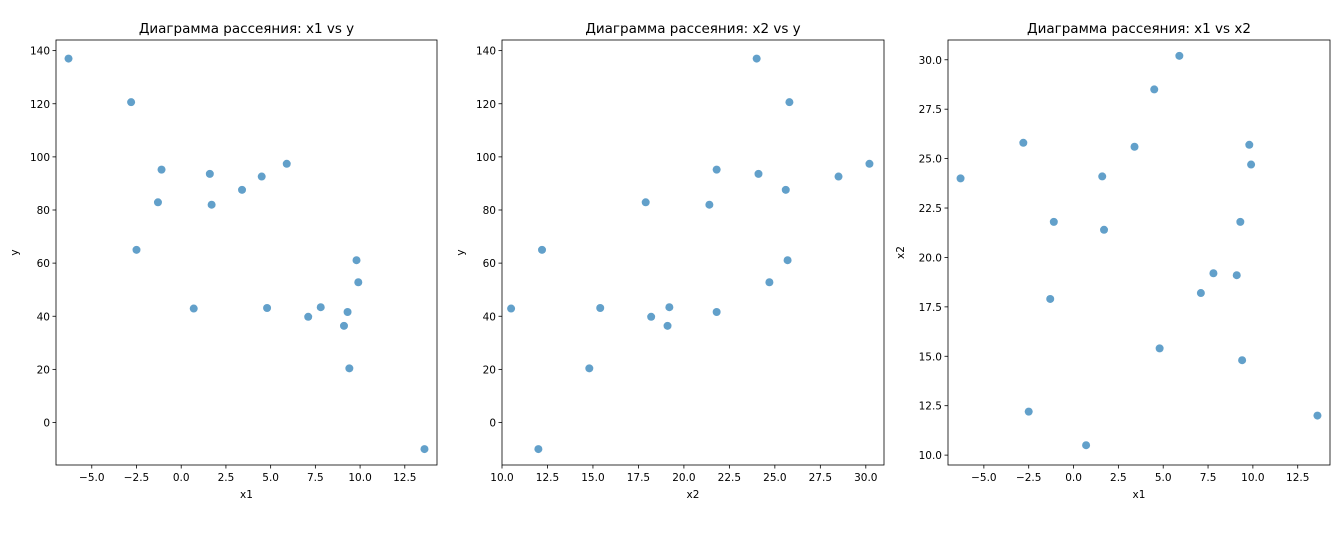 Image resolution: width=1344 pixels, height=534 pixels. Describe the element at coordinates (930, 209) in the screenshot. I see `y-tick-label: 22.5` at that location.